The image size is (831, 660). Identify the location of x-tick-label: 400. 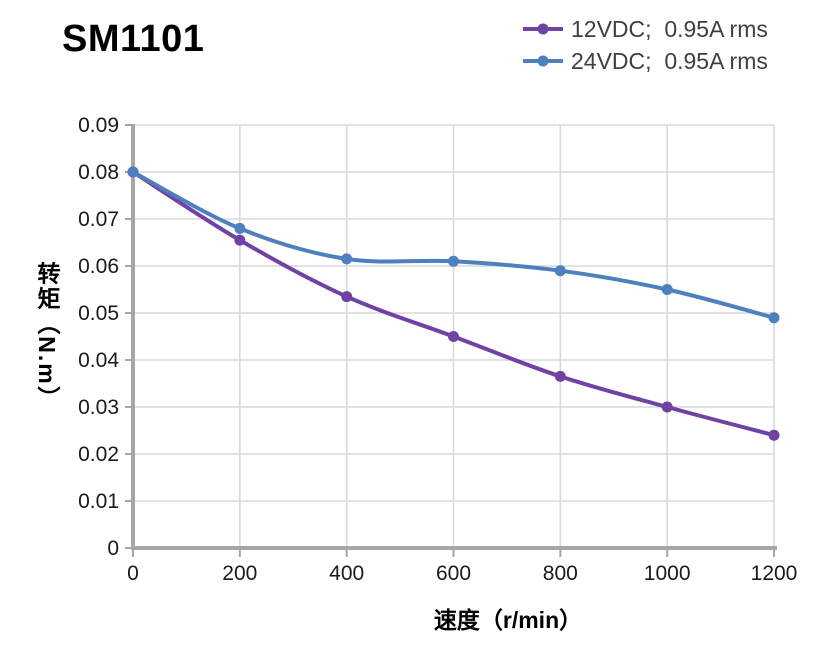
(346, 573).